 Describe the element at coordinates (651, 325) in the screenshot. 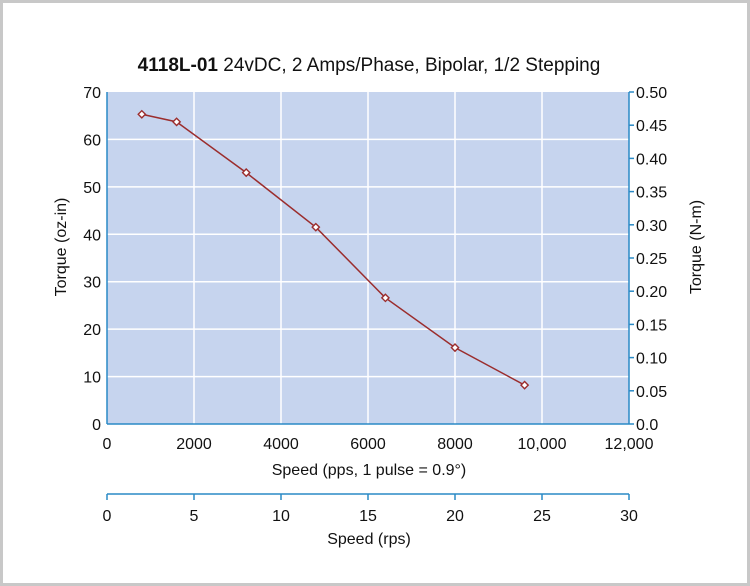

I see `y-right-tick-label: 0.15` at that location.